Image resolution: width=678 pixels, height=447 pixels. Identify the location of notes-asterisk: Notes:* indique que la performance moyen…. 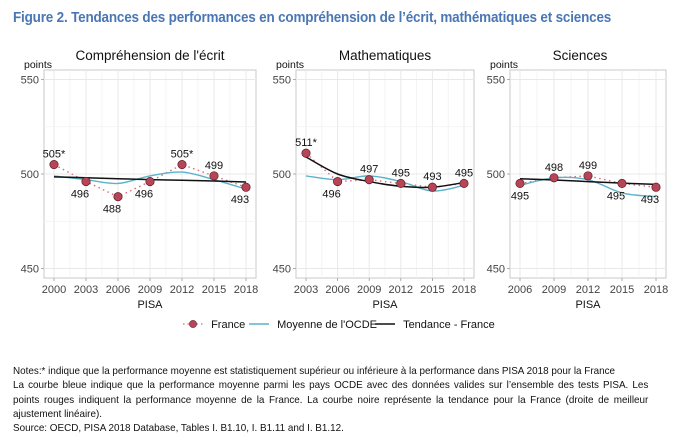
(314, 371).